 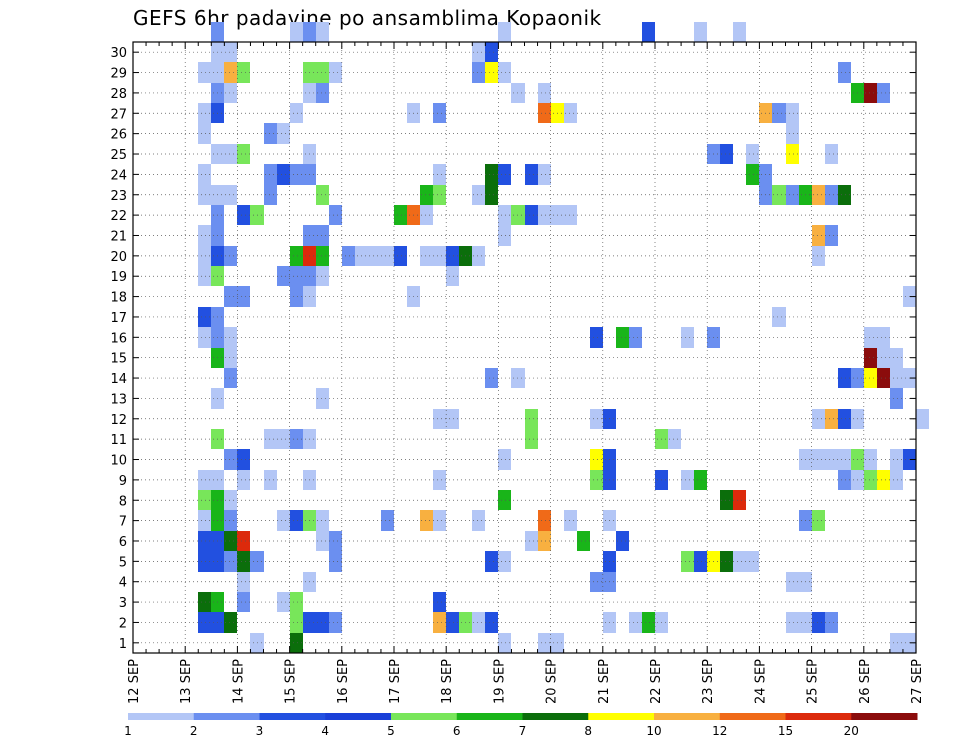 I want to click on y-tick-label: 18, so click(x=118, y=298).